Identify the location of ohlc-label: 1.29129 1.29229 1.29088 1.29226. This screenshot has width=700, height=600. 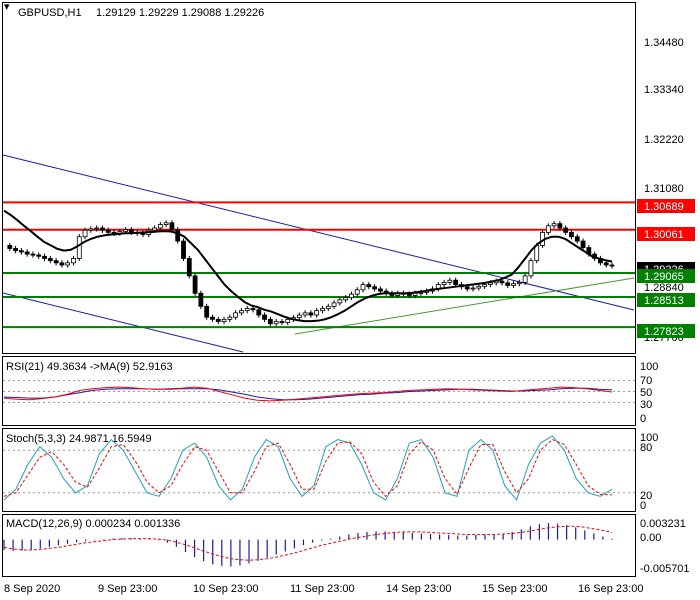
(180, 13).